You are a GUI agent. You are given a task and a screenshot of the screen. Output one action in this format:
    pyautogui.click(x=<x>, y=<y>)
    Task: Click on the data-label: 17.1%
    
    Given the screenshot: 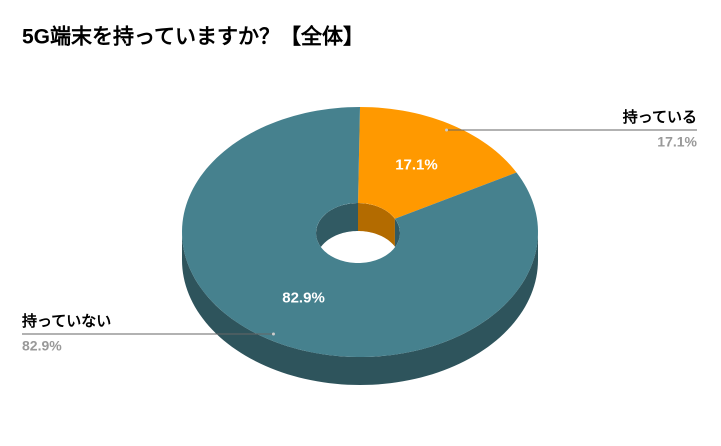 What is the action you would take?
    pyautogui.click(x=416, y=164)
    